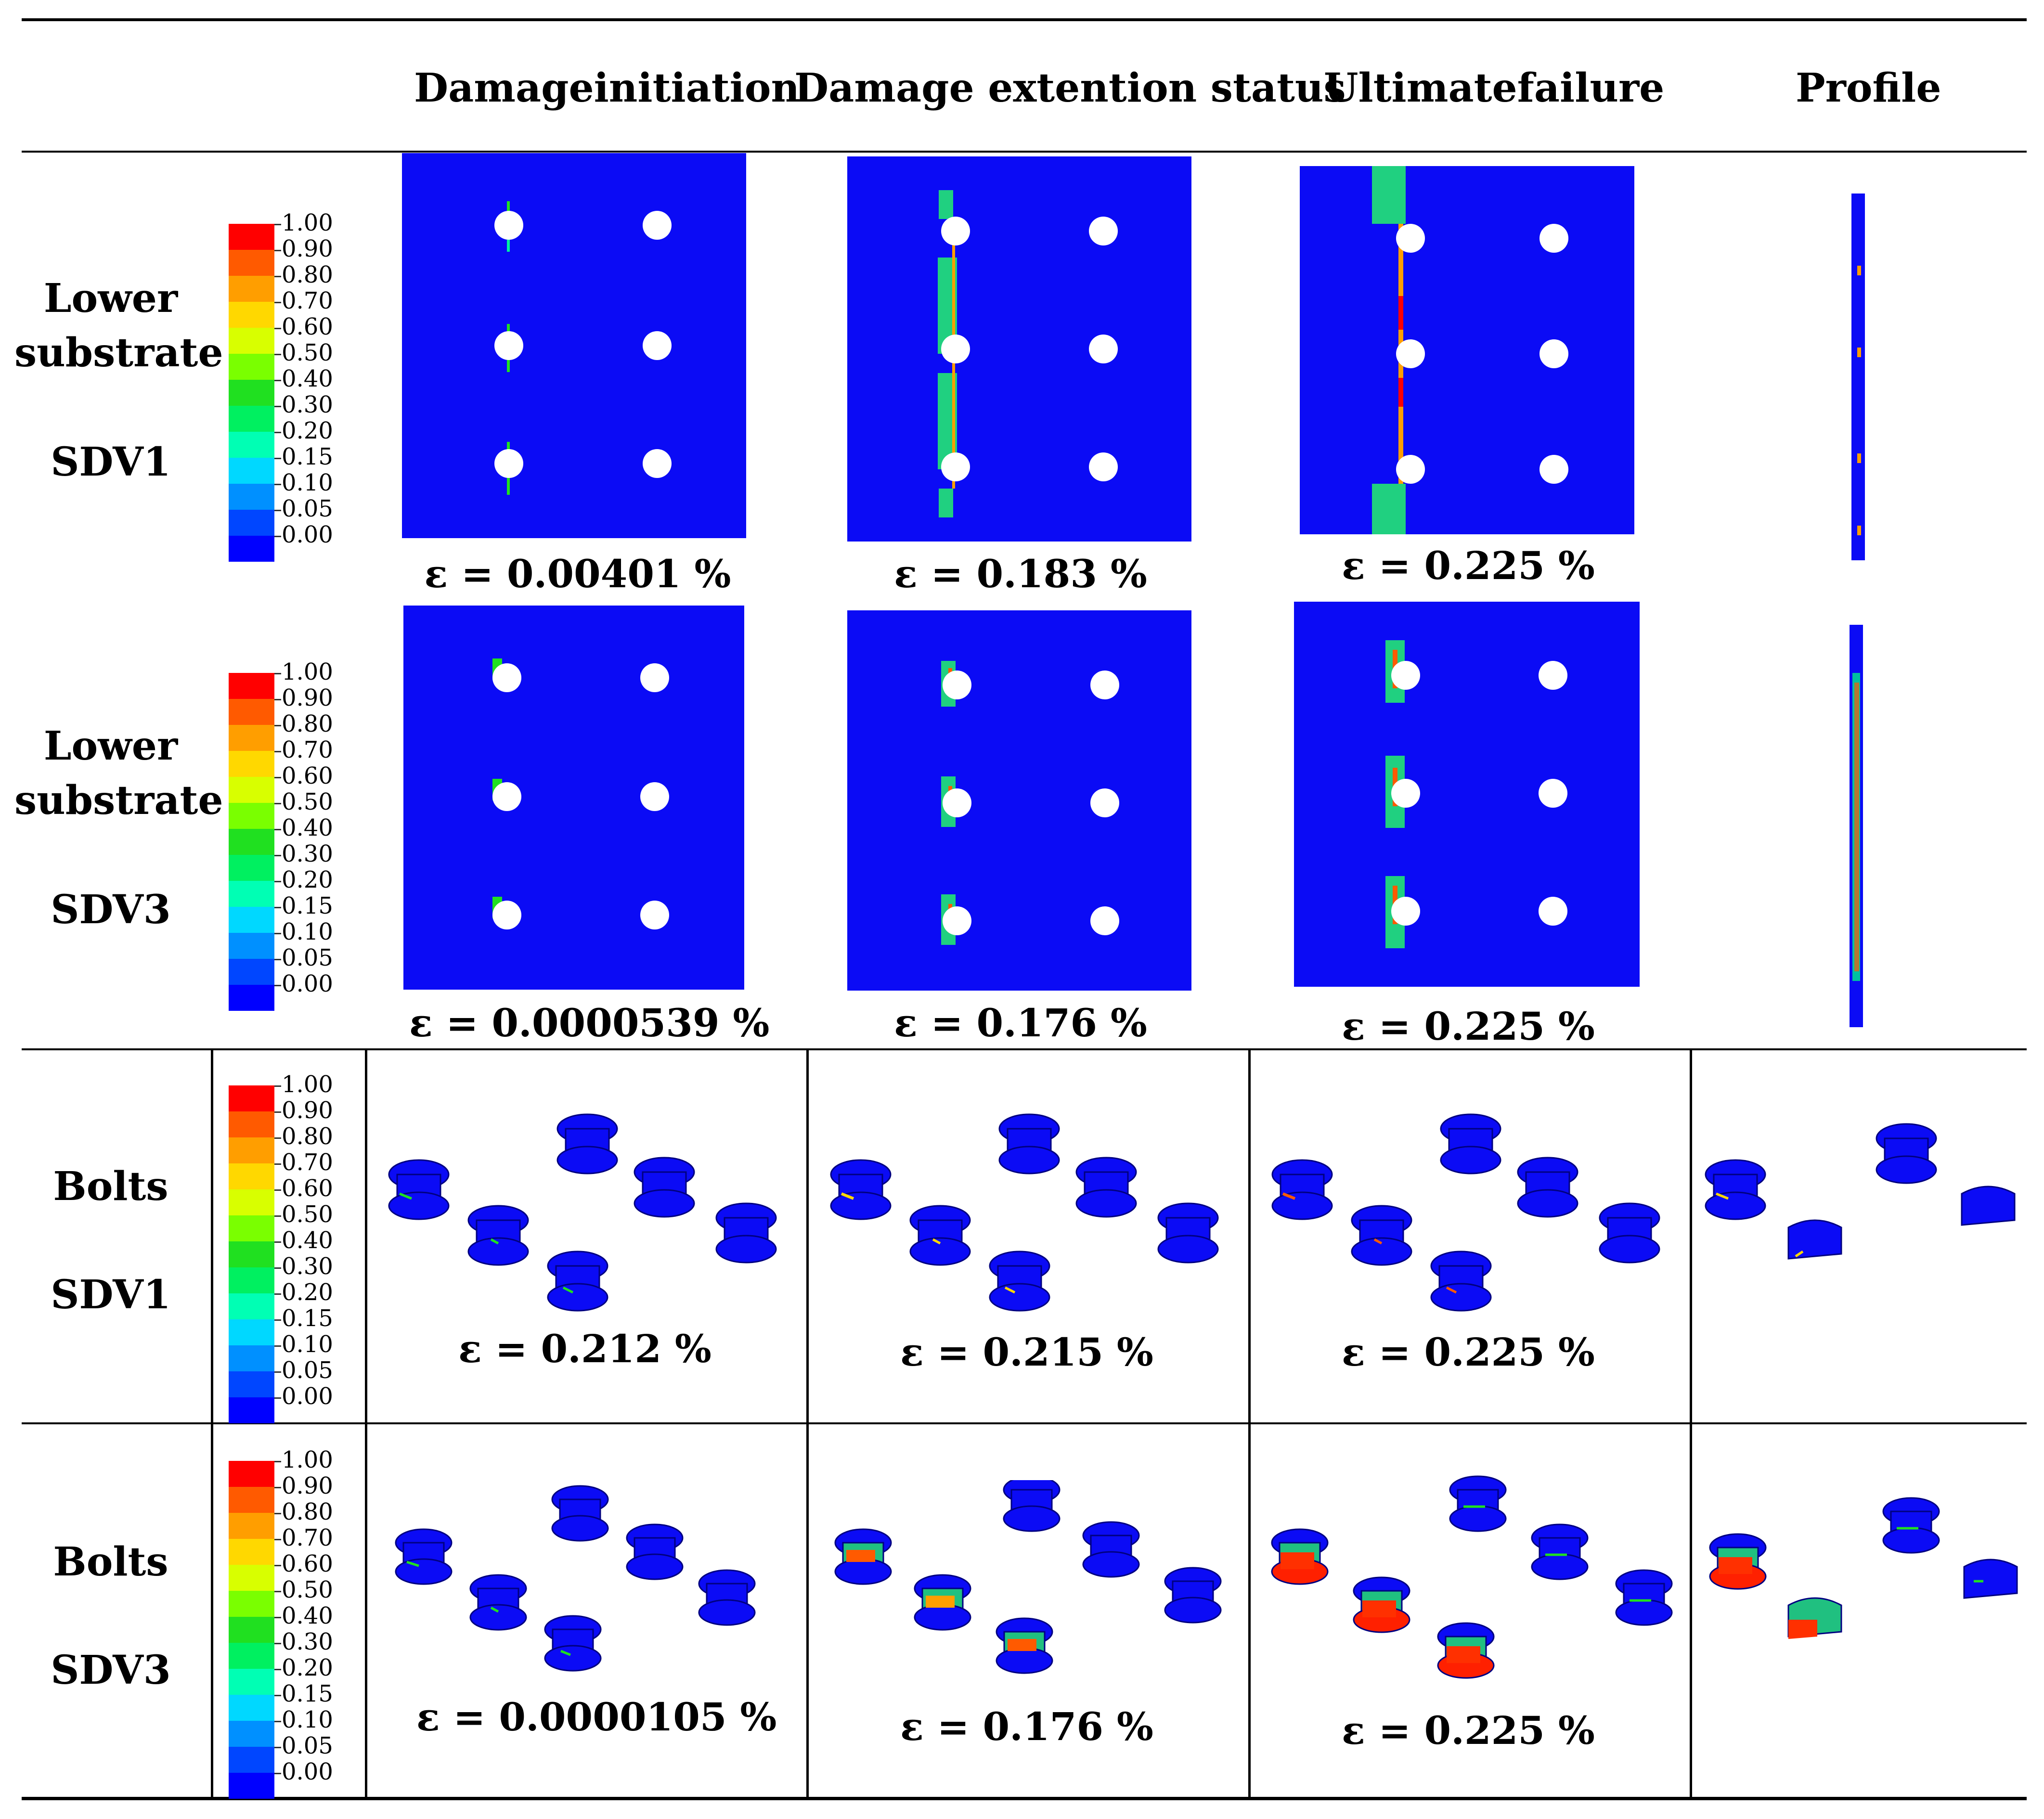 The image size is (2044, 1819). Describe the element at coordinates (607, 88) in the screenshot. I see `header-damage-initiation: Damageinitiation` at that location.